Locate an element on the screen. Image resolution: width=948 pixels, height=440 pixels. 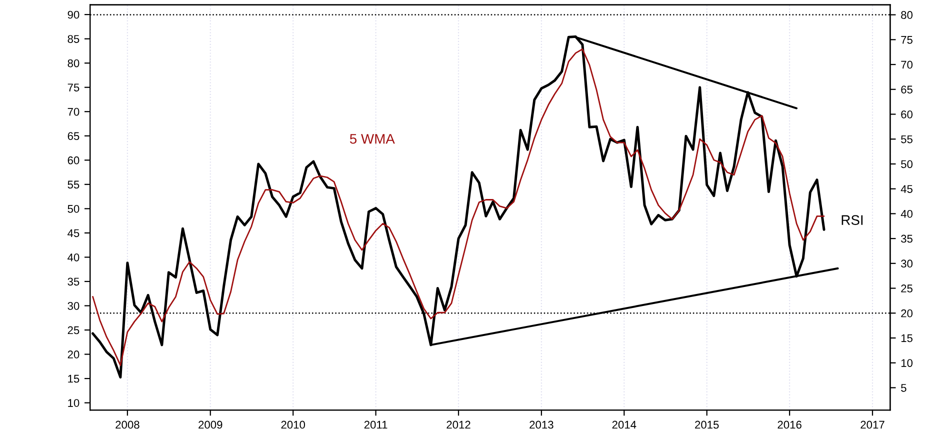
y2-tick-label: 40 is located at coordinates (906, 214).